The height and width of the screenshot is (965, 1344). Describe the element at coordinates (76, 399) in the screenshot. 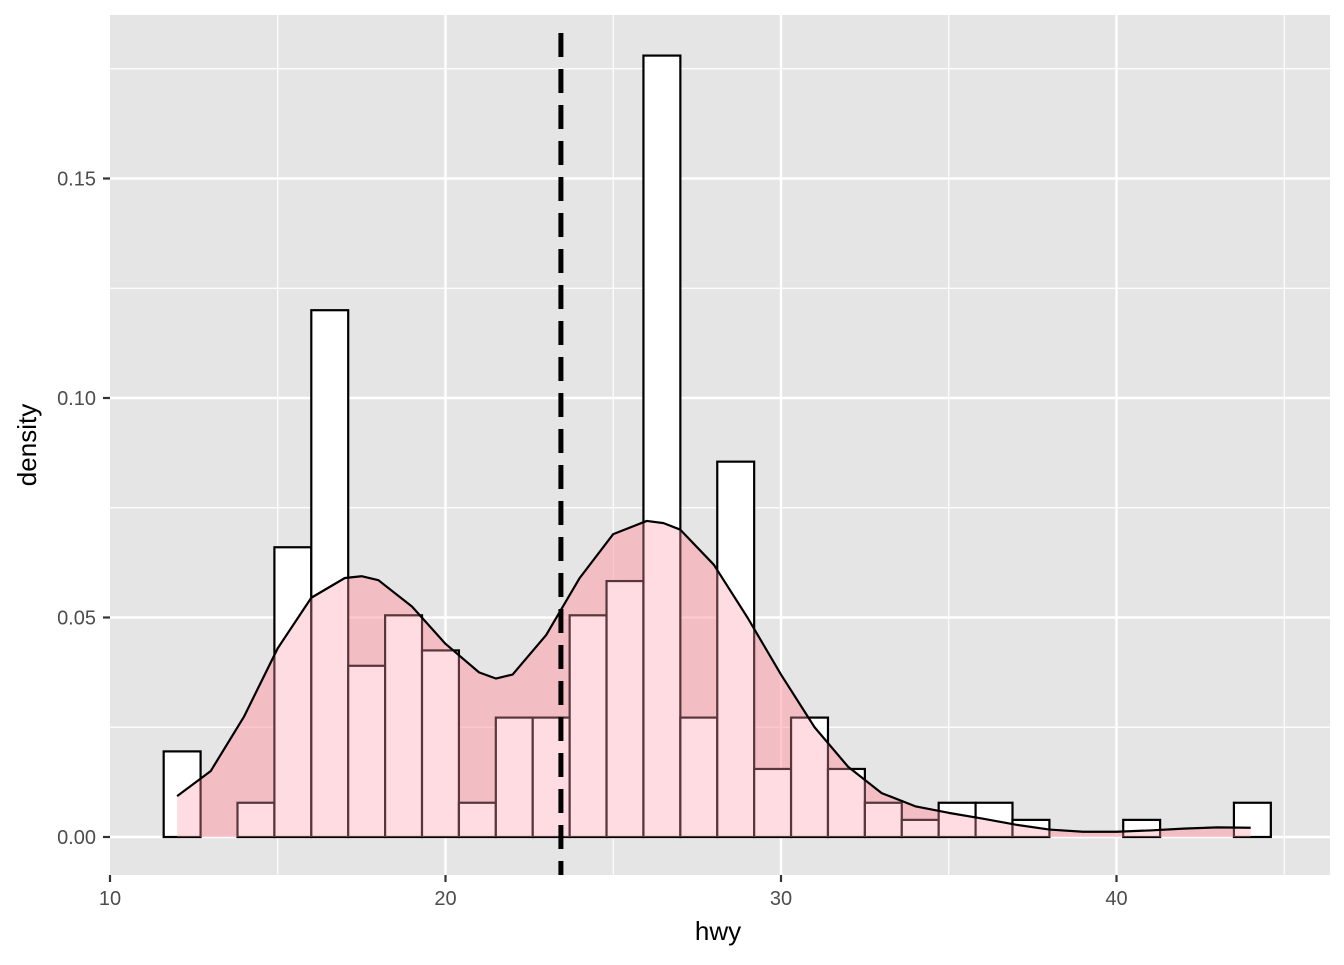

I see `y-tick-label: 0.10` at that location.